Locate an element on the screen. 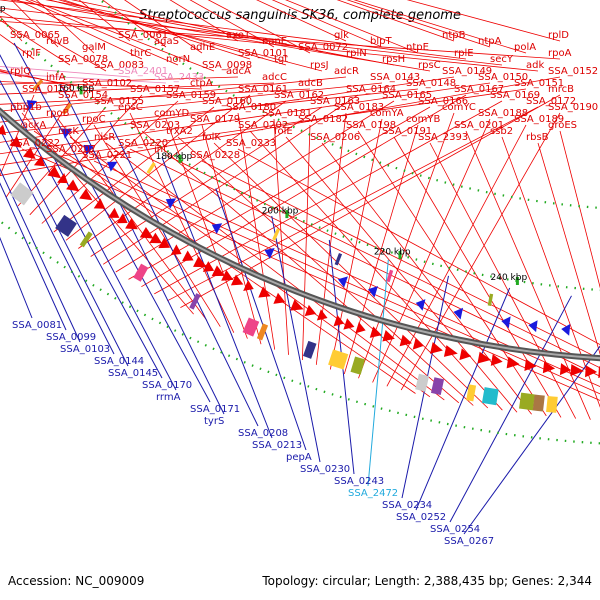 This screenshot has height=600, width=600. forward-gene-label: comYD is located at coordinates (171, 113).